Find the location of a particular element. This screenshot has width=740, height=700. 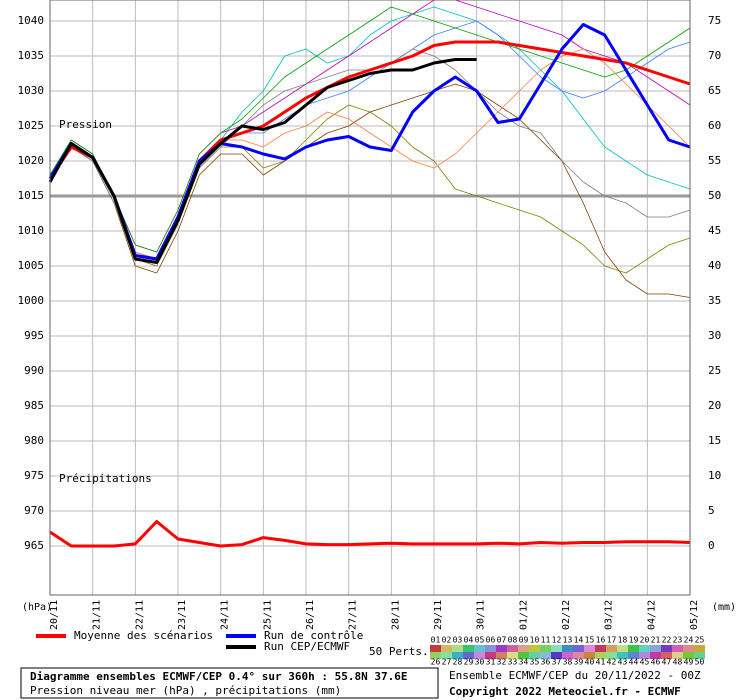

perturbation-label: 10 is located at coordinates (535, 640).